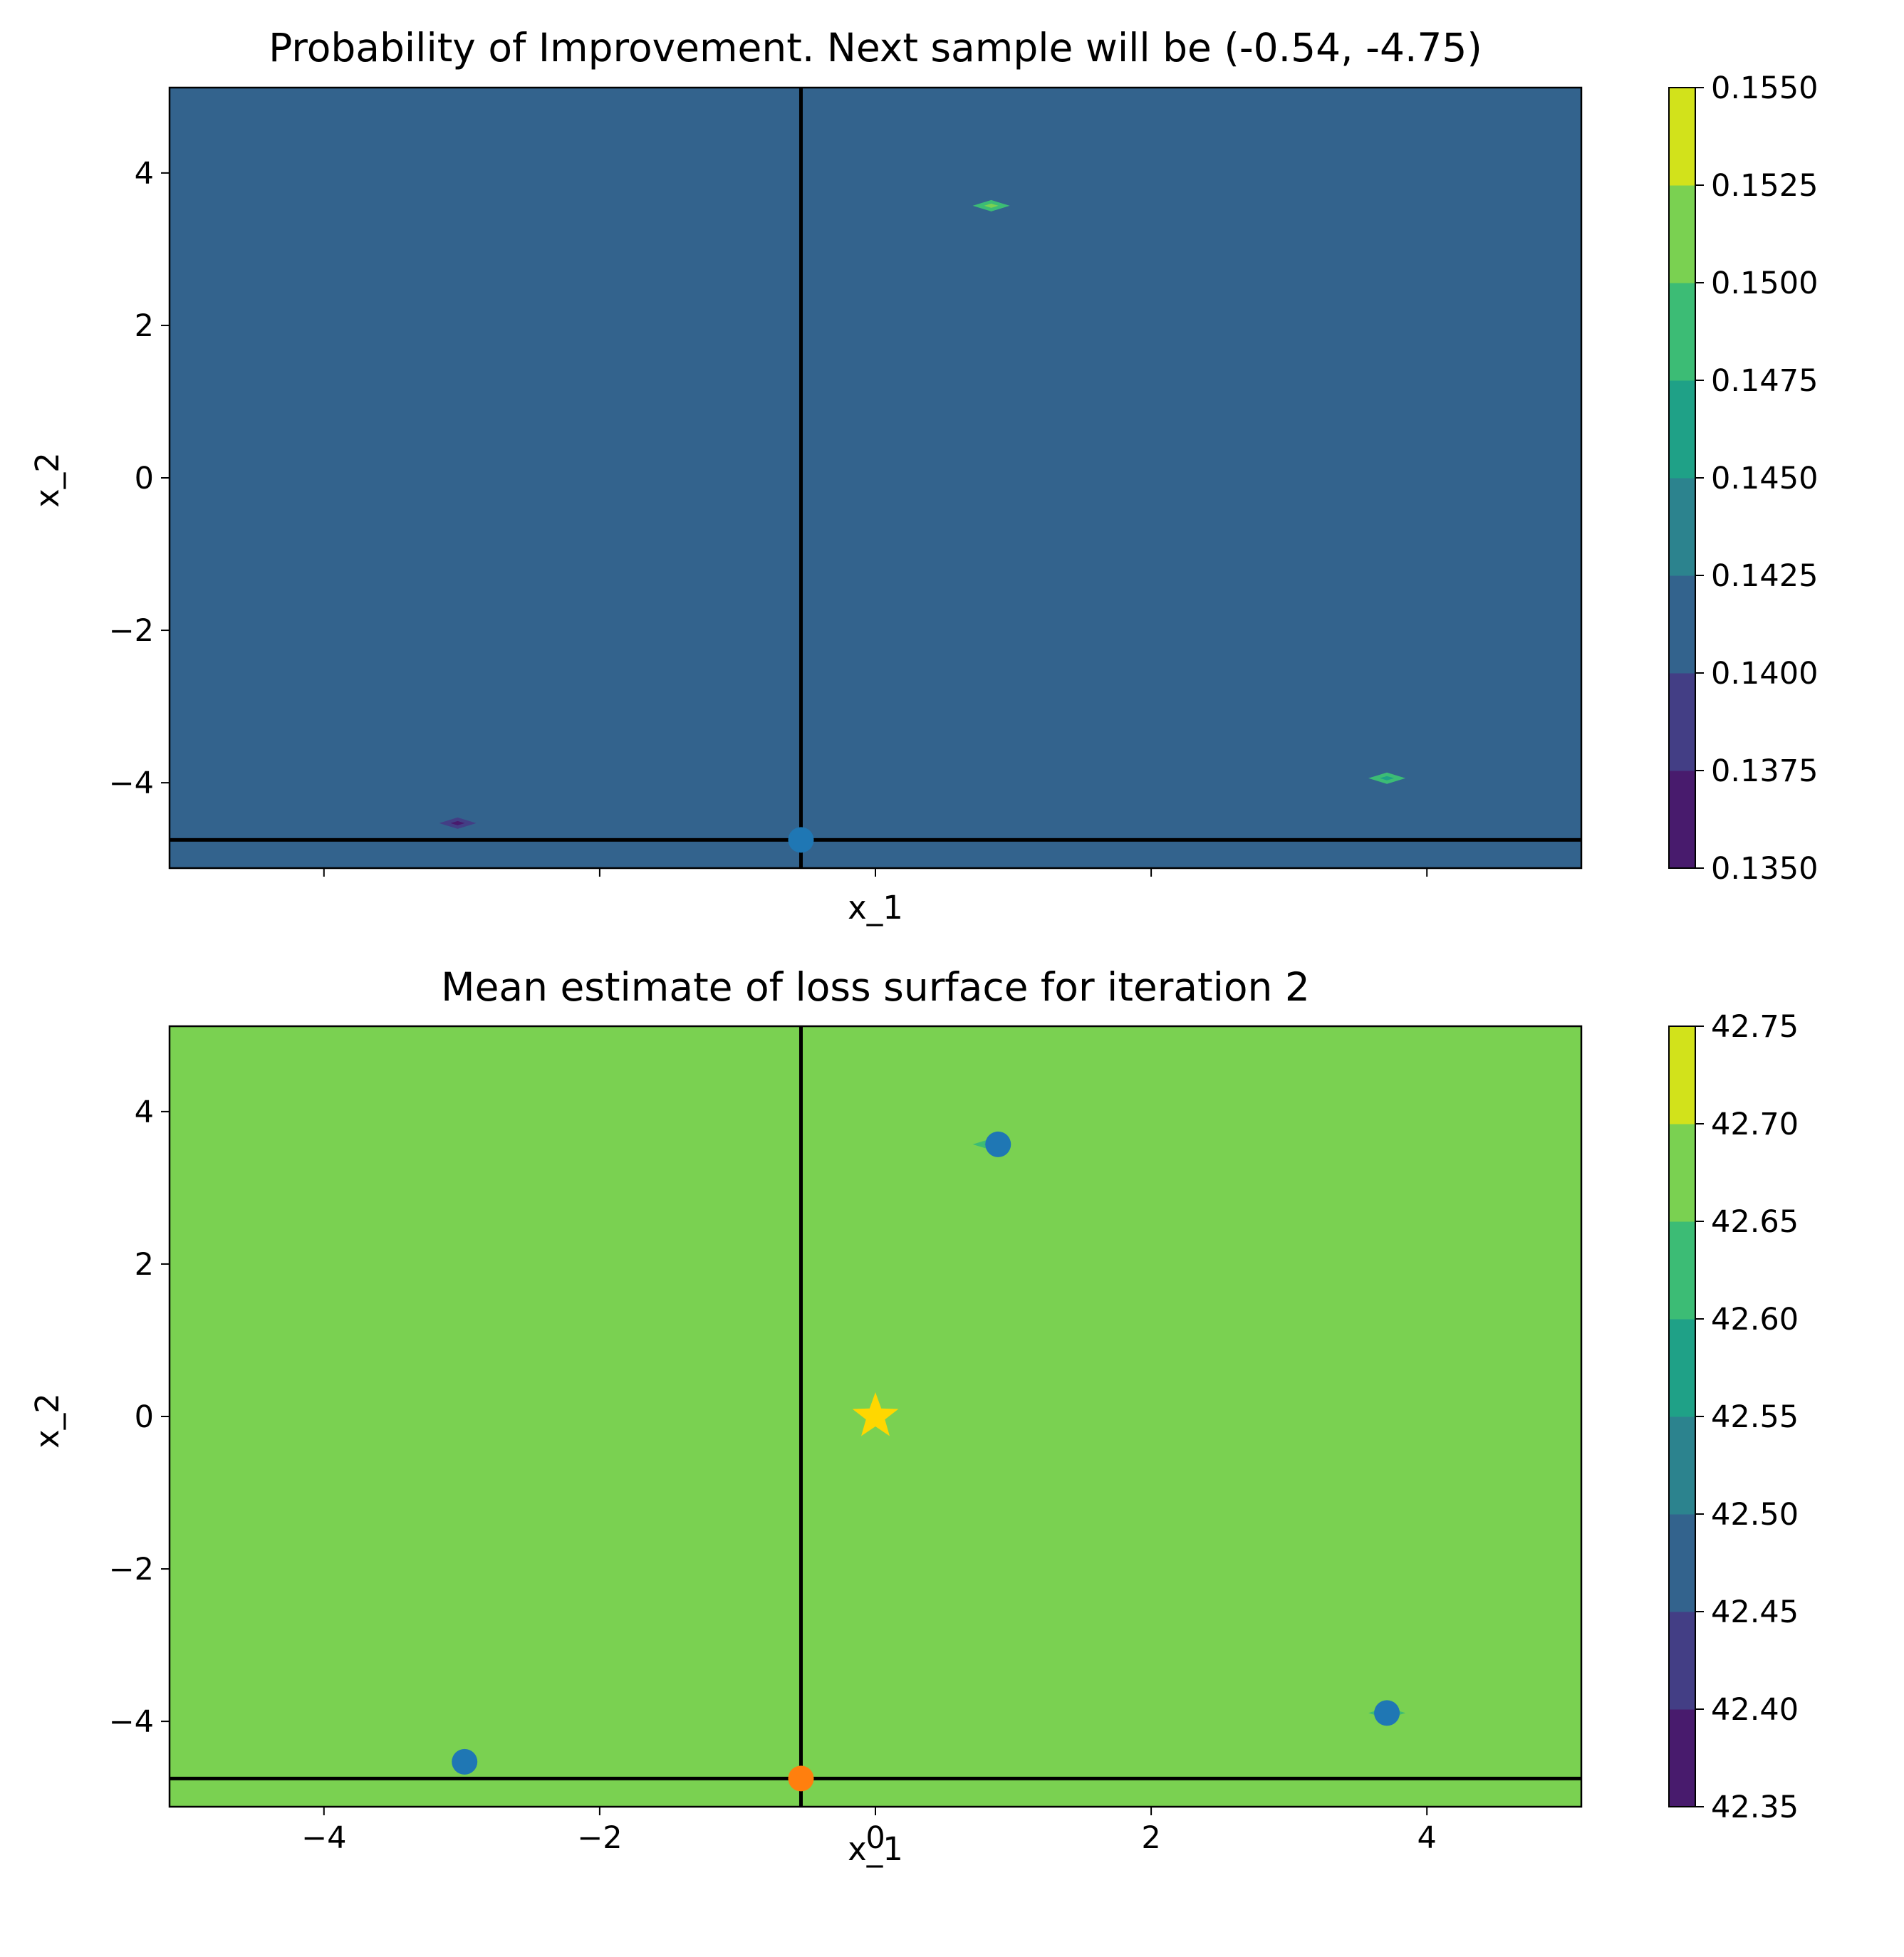  Describe the element at coordinates (1755, 1222) in the screenshot. I see `colorbar-tick-label: 42.65` at that location.